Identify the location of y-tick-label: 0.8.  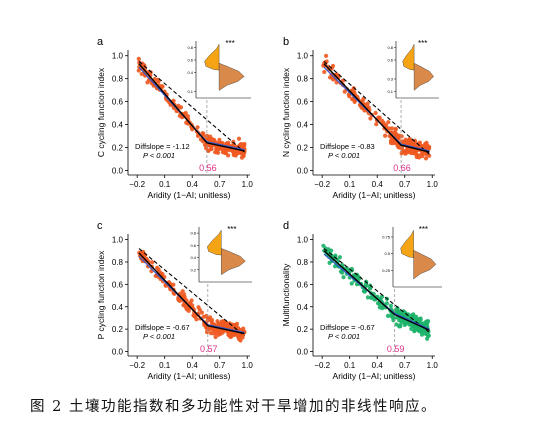
(118, 262).